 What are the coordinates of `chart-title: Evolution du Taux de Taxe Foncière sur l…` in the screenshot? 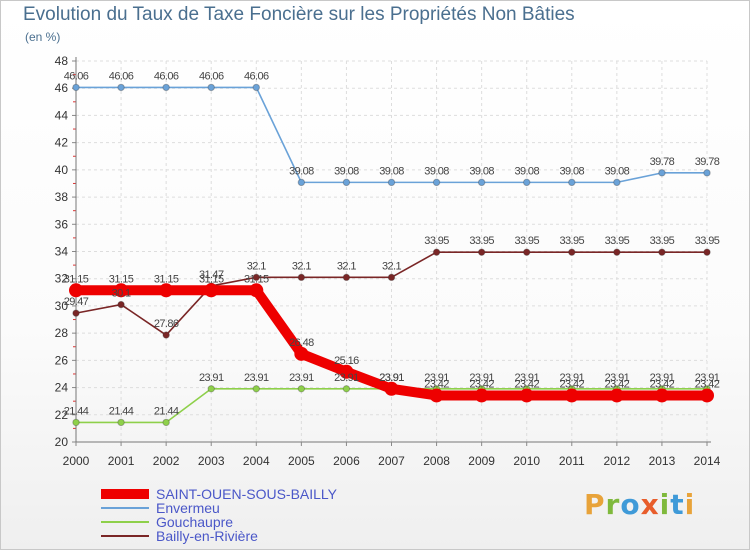 It's located at (299, 14).